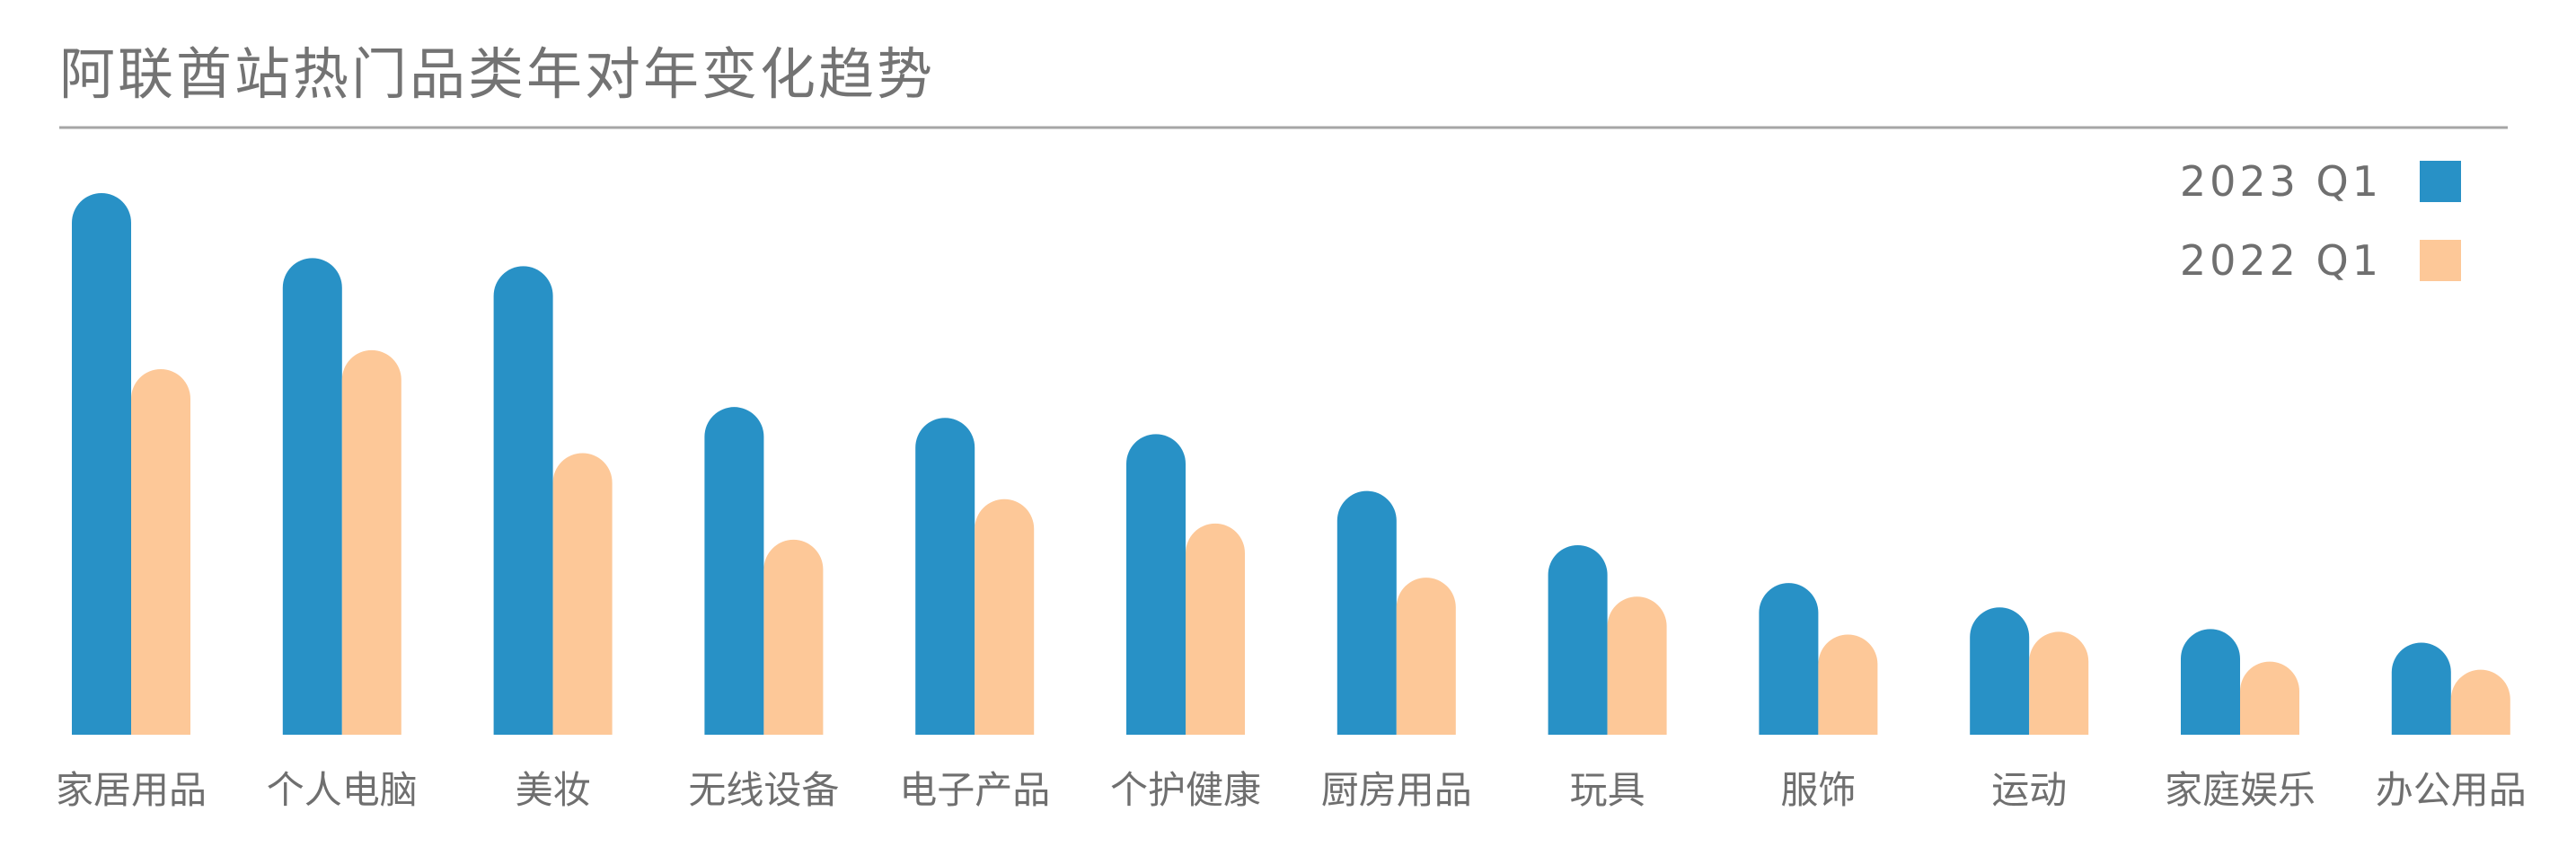 This screenshot has height=847, width=2576. I want to click on category-labels: 家居用品 个人电脑 美妆 无线设备 电子产品 个护健康 厨房用品 玩具 服饰 运动 家庭娱乐 办公用品, so click(1291, 790).